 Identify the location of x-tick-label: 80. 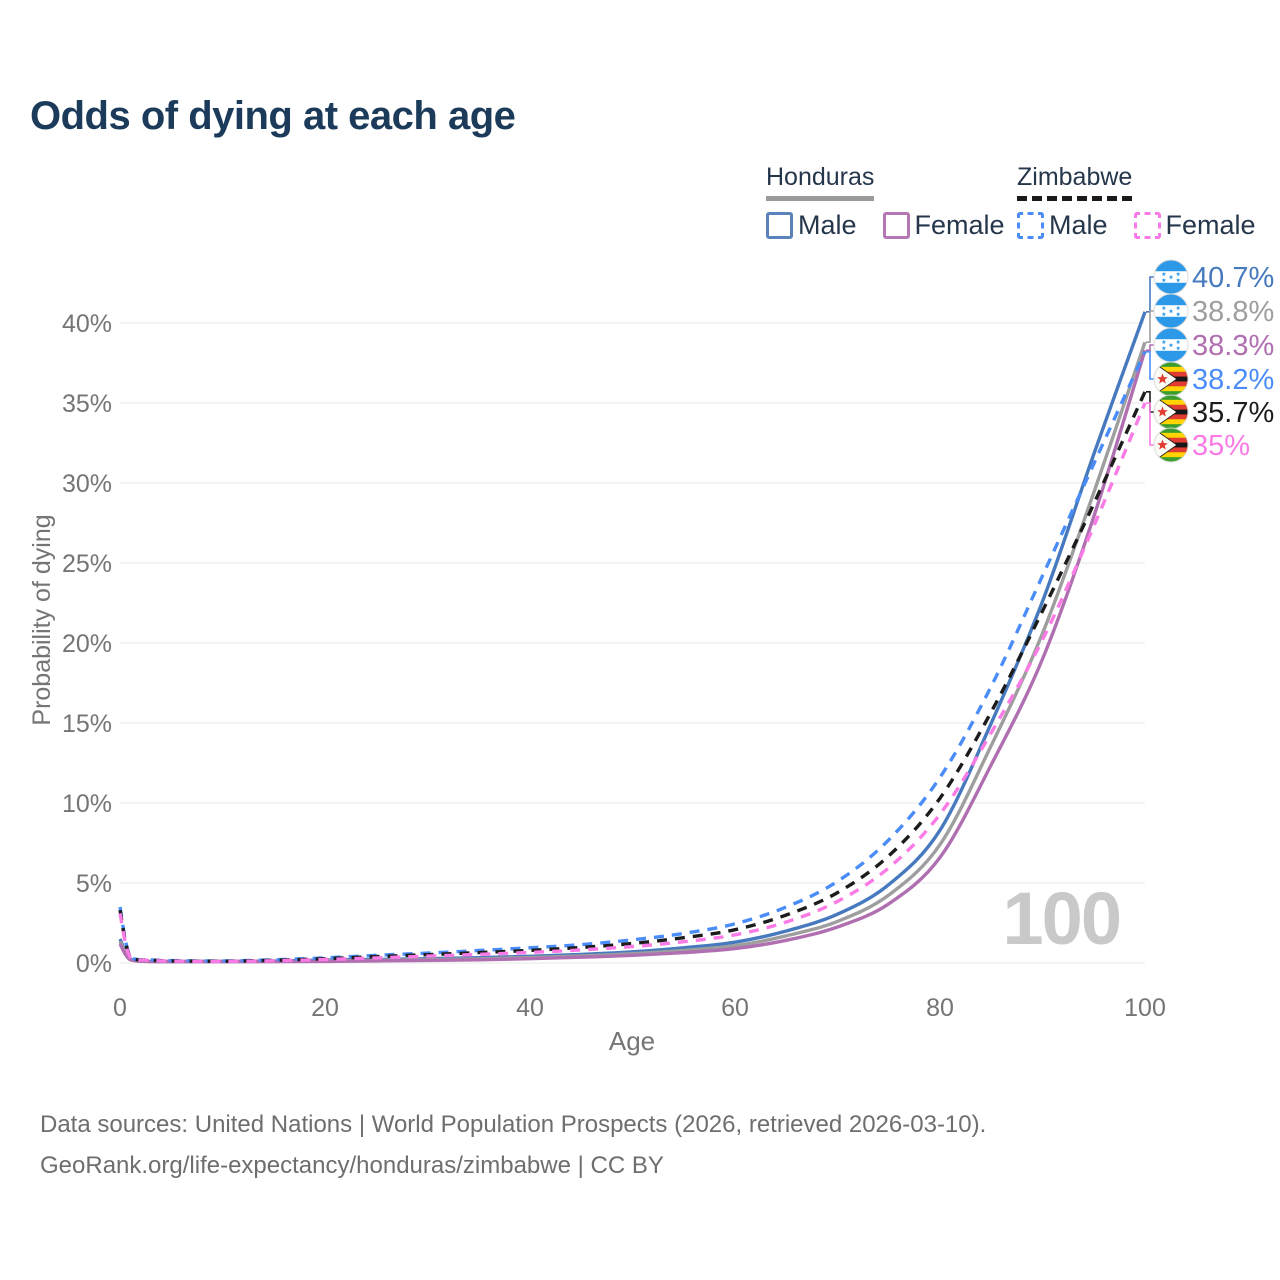
(940, 1008).